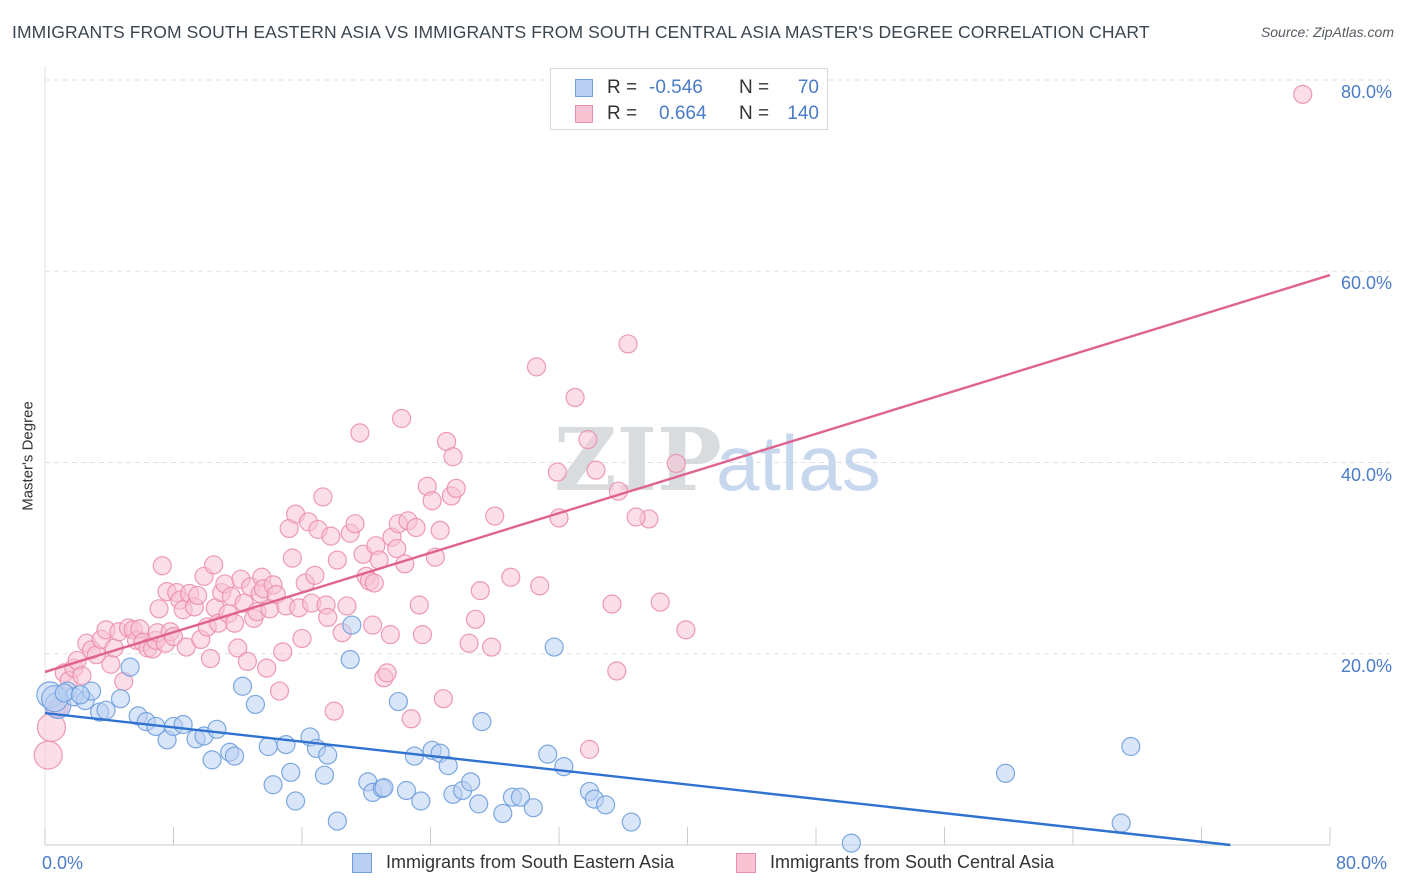  What do you see at coordinates (513, 862) in the screenshot?
I see `series-legend-blue: Immigrants from South Eastern Asia` at bounding box center [513, 862].